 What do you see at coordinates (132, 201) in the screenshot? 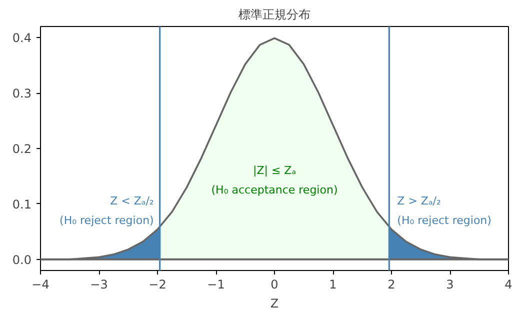
I see `annotation: Z < Zₐ/₂` at bounding box center [132, 201].